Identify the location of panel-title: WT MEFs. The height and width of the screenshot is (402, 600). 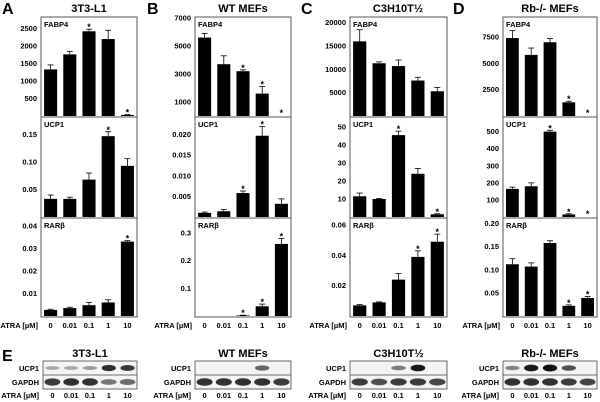
(243, 9).